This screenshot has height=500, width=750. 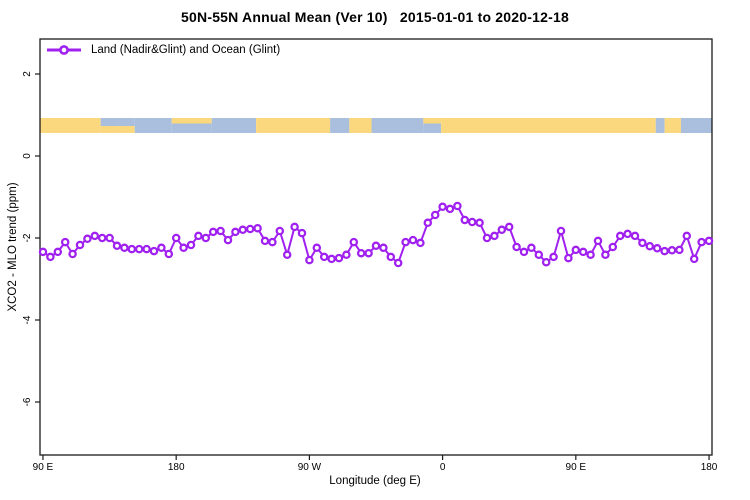 I want to click on y-tick-label: 2, so click(x=27, y=74).